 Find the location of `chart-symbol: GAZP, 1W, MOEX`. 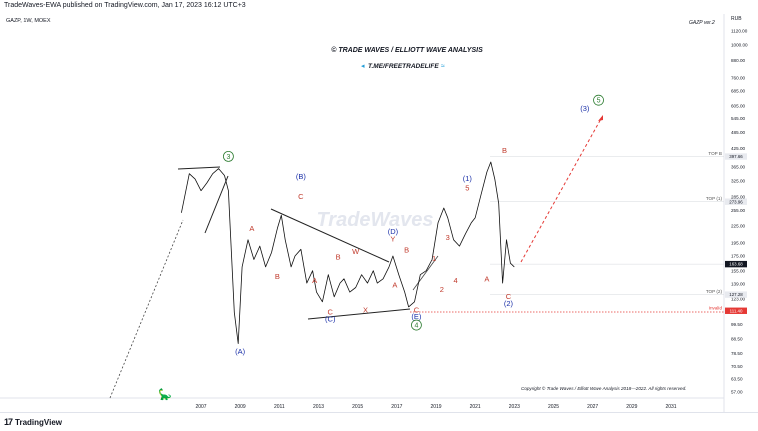

chart-symbol: GAZP, 1W, MOEX is located at coordinates (28, 21).